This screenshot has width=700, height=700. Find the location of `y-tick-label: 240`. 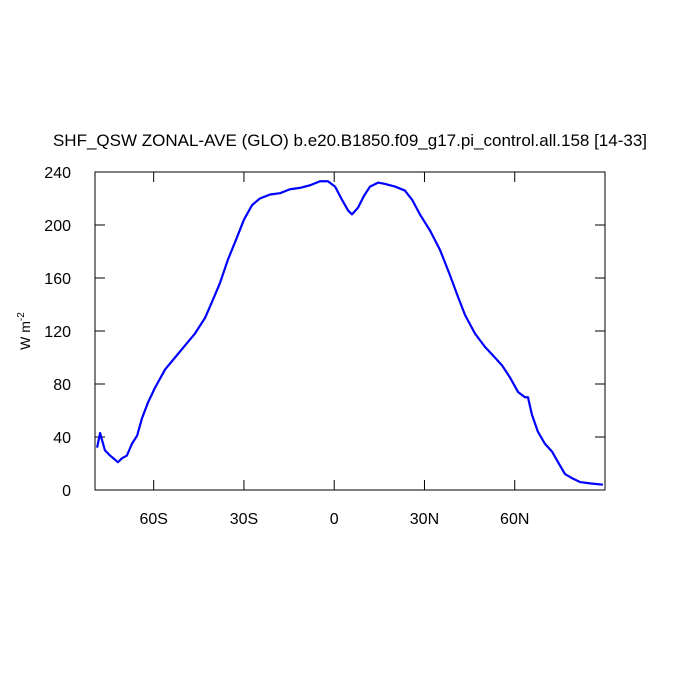

y-tick-label: 240 is located at coordinates (57, 173).